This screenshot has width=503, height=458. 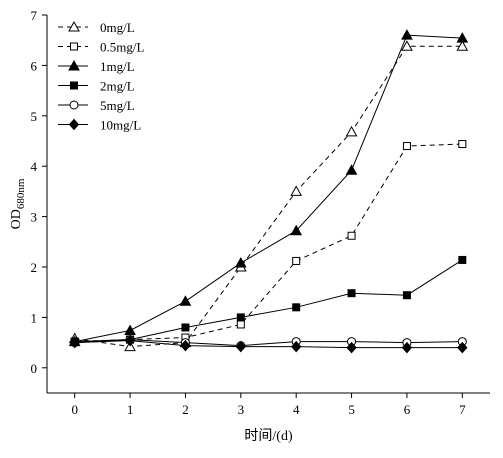 What do you see at coordinates (117, 86) in the screenshot?
I see `legend-label: 2mg/L` at bounding box center [117, 86].